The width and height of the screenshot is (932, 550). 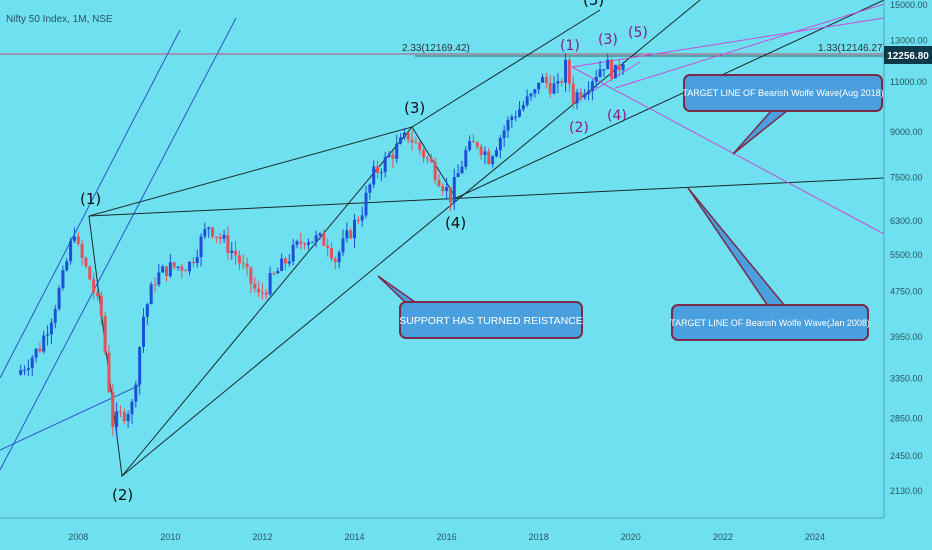 I want to click on wave2-label-2: (2), so click(x=579, y=128).